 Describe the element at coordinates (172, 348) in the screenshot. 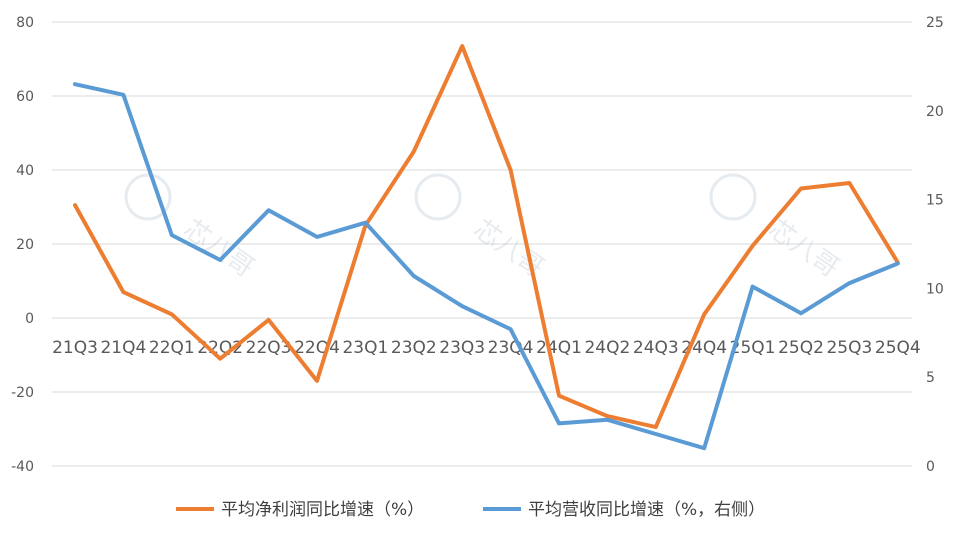

I see `x-tick-label: 22Q1` at that location.